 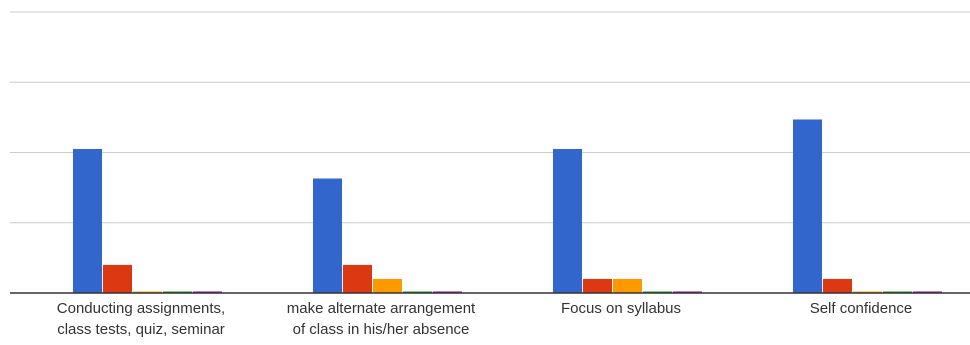 What do you see at coordinates (381, 329) in the screenshot?
I see `category-label-line: of class in his/her absence` at bounding box center [381, 329].